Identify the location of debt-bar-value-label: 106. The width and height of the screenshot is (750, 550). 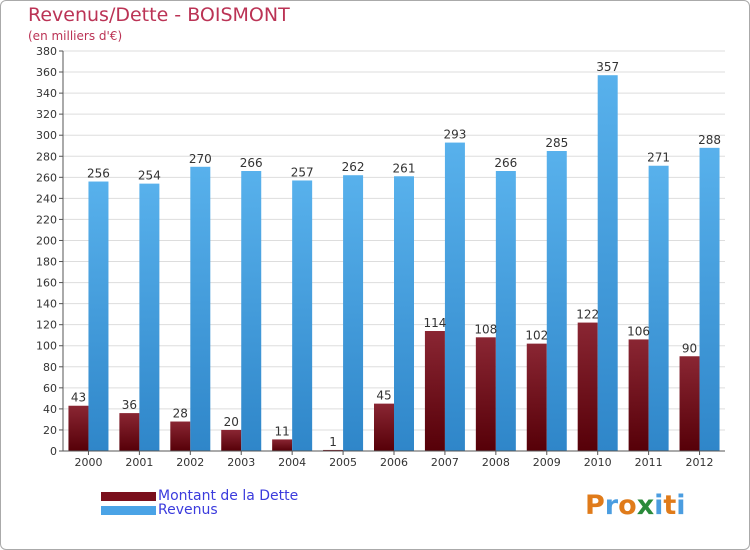
(638, 331).